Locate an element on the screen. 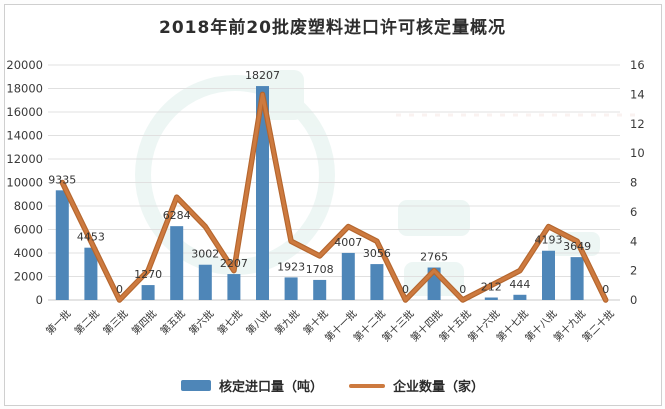 Image resolution: width=665 pixels, height=409 pixels. y-axis-left-tick: 4000 is located at coordinates (28, 253).